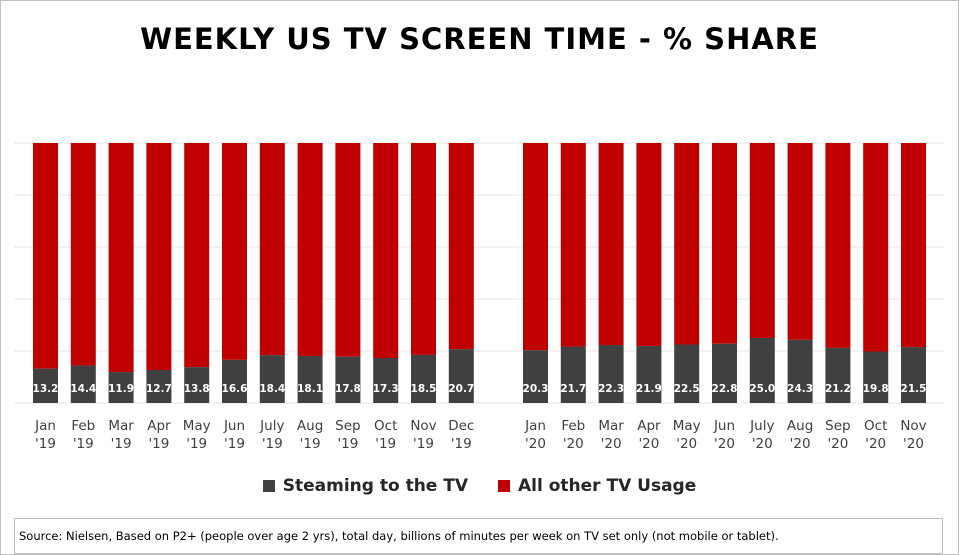  What do you see at coordinates (348, 389) in the screenshot?
I see `data-label: 17.8` at bounding box center [348, 389].